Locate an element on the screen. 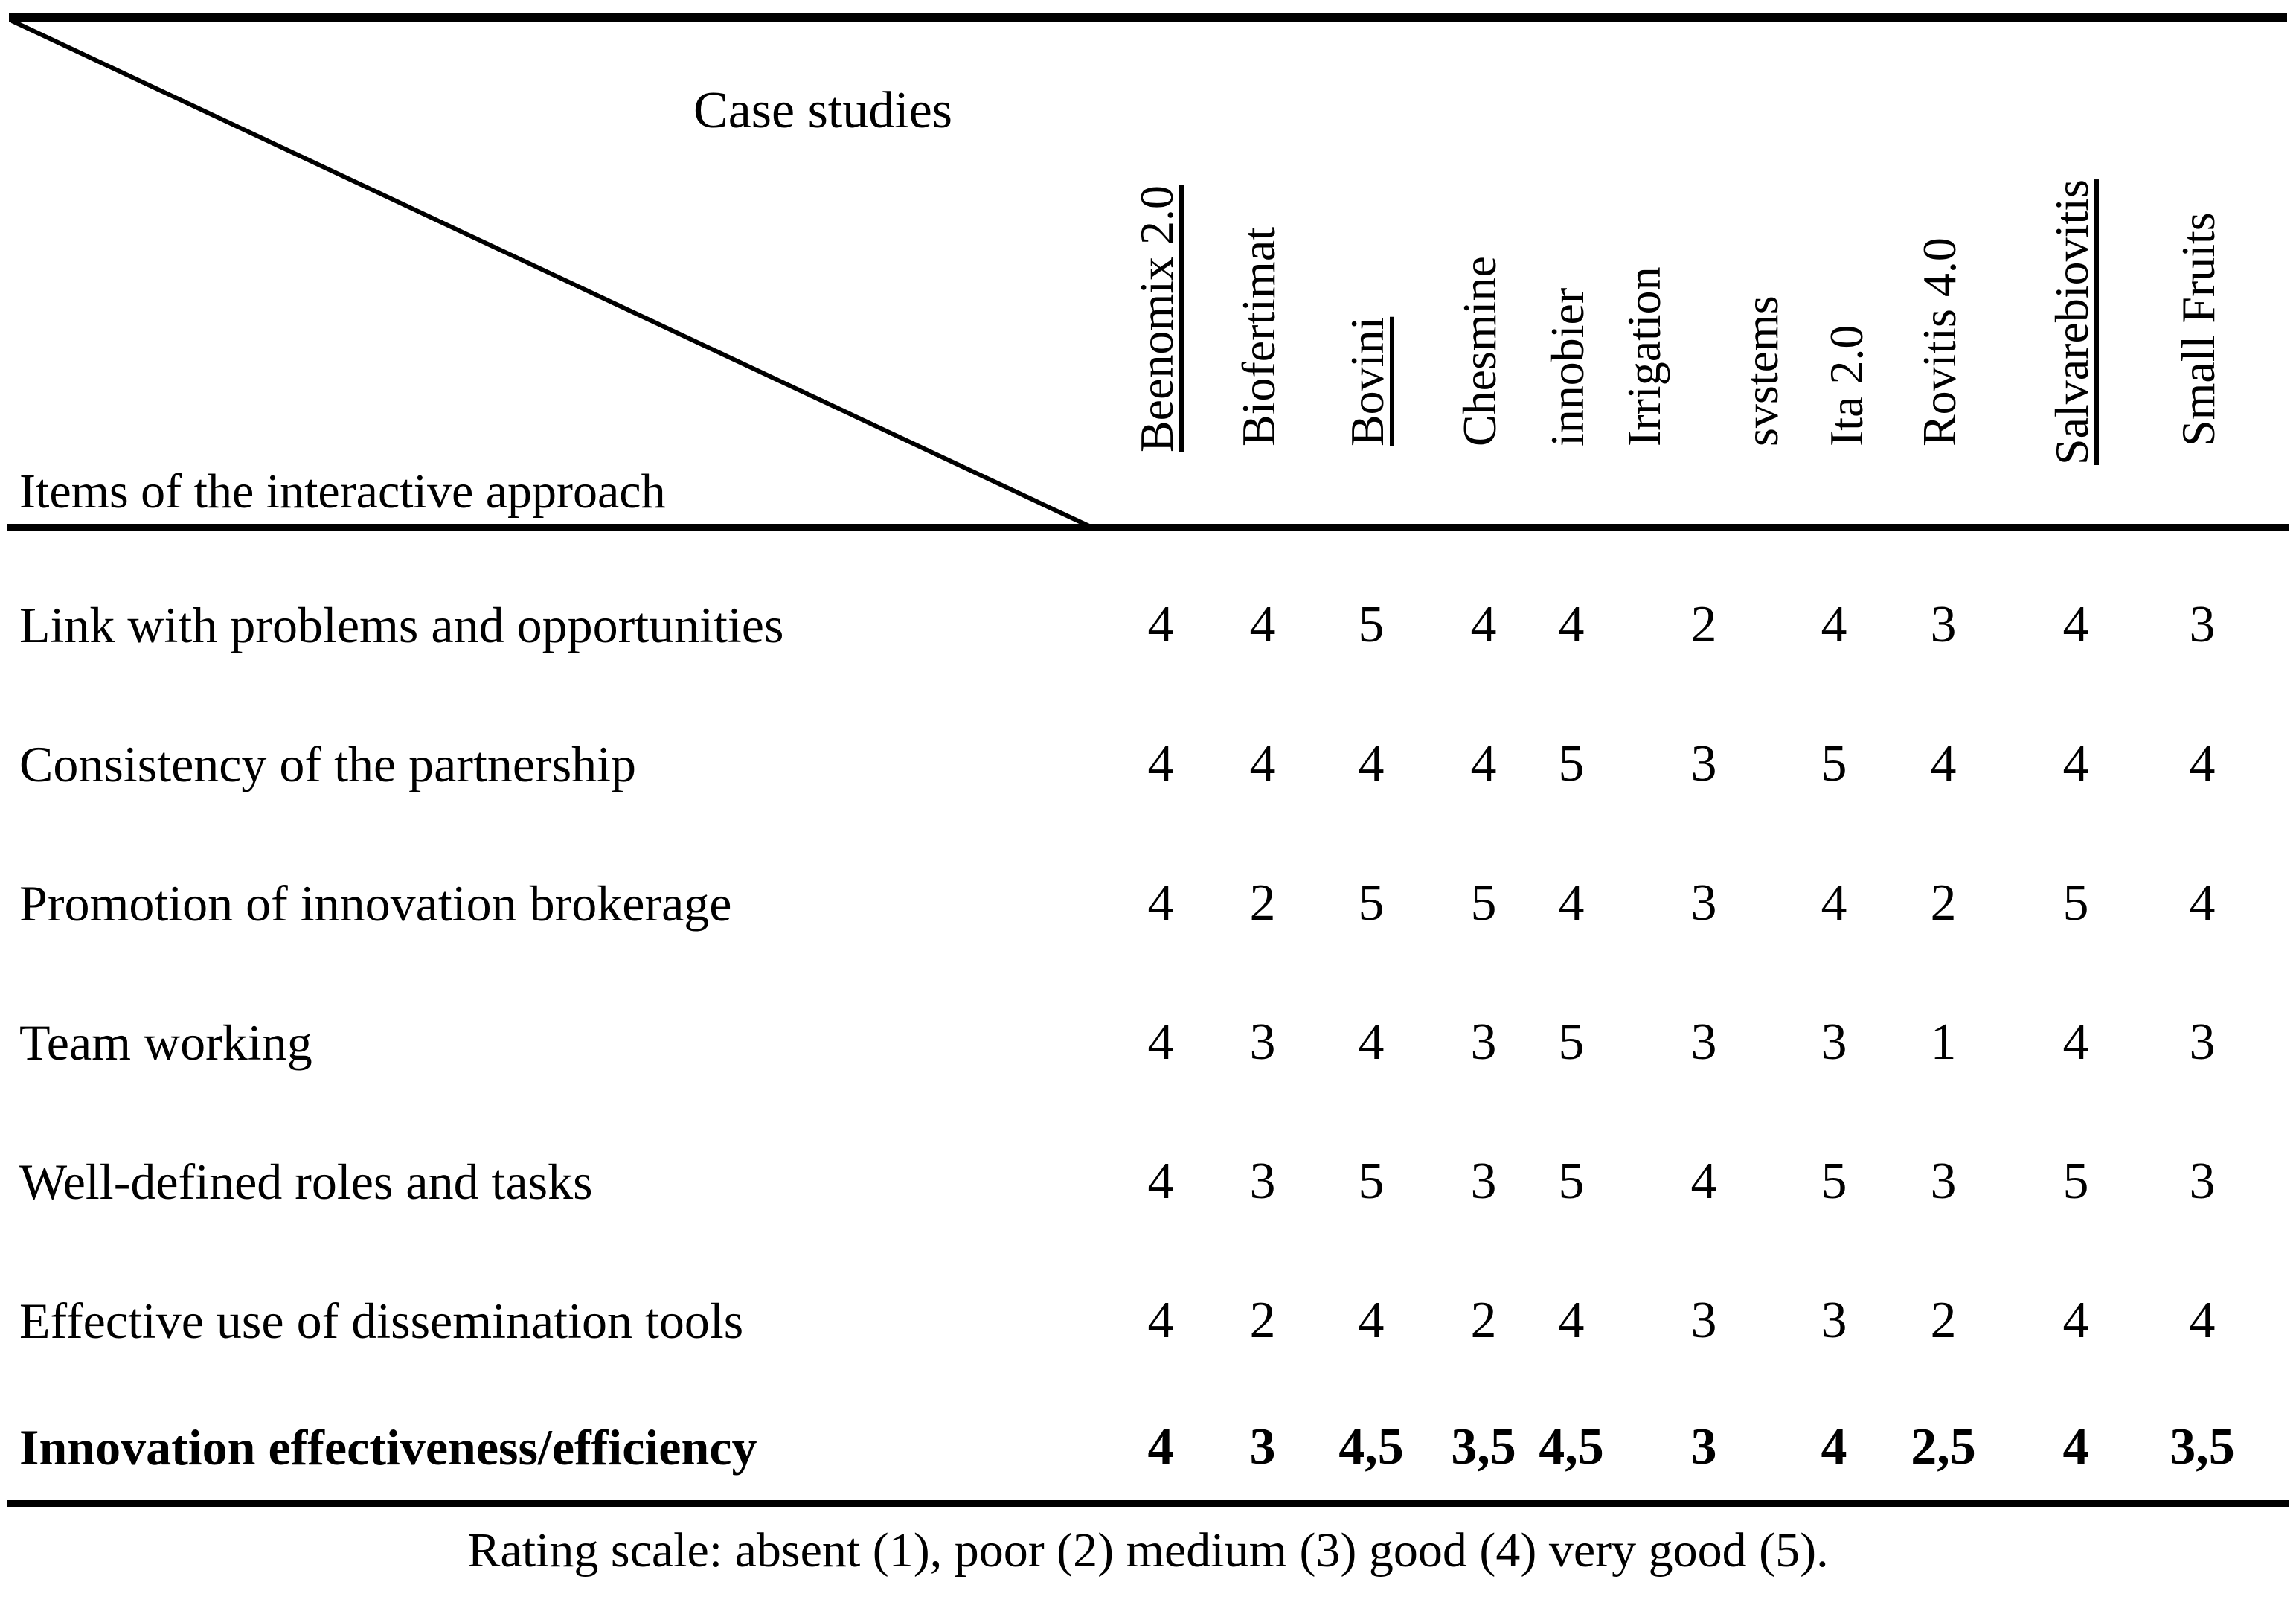  row-label: Link with problems and opportunities is located at coordinates (401, 625).